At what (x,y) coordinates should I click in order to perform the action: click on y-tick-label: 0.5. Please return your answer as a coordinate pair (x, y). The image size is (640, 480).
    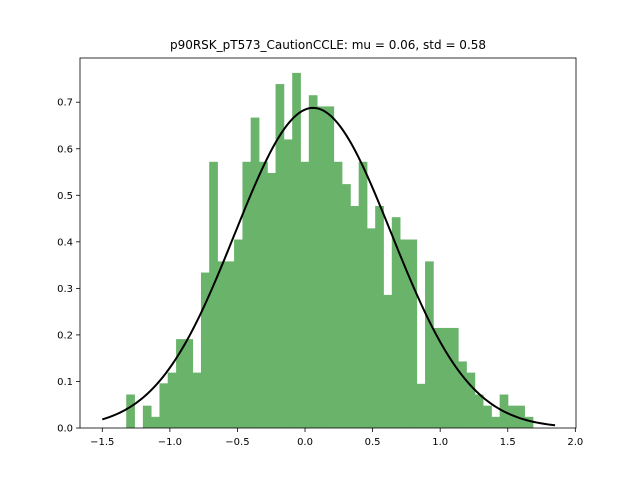
    Looking at the image, I should click on (65, 196).